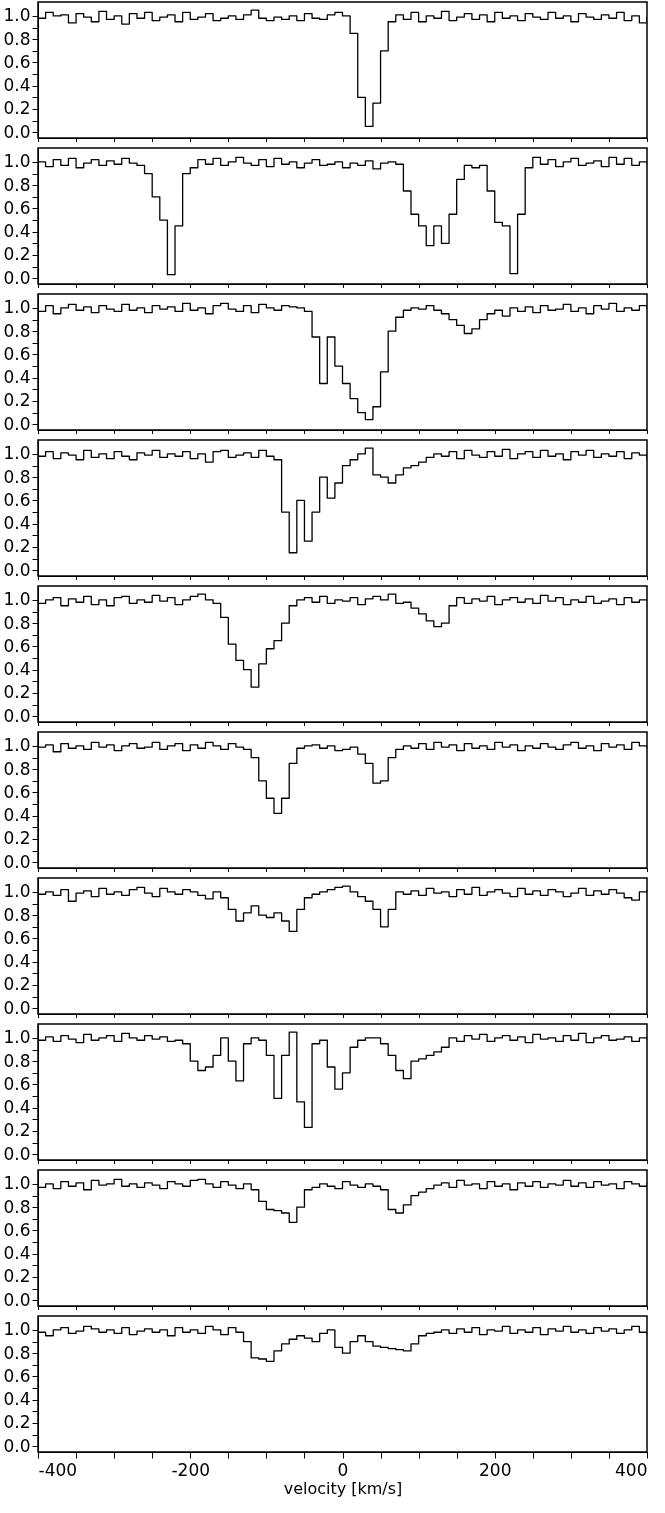 This screenshot has height=1513, width=665. What do you see at coordinates (343, 1469) in the screenshot?
I see `x-tick-label: 0` at bounding box center [343, 1469].